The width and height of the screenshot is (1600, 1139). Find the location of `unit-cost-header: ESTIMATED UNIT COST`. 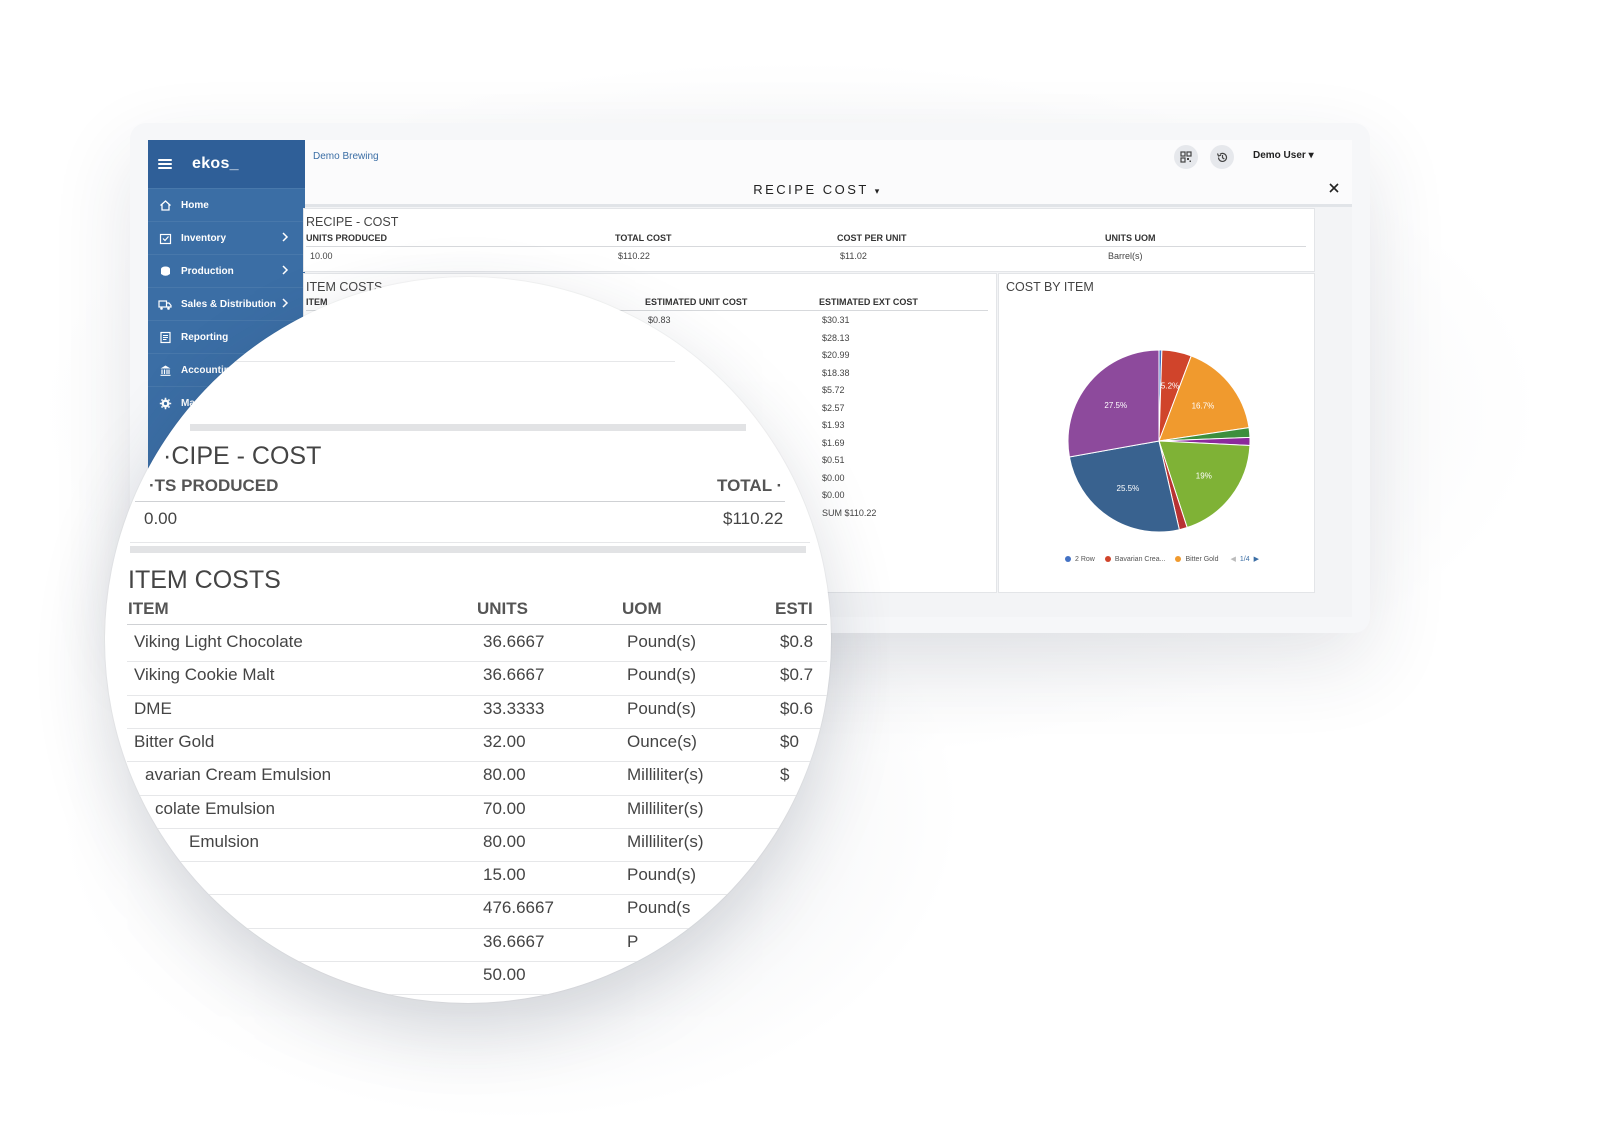

unit-cost-header: ESTIMATED UNIT COST is located at coordinates (696, 302).